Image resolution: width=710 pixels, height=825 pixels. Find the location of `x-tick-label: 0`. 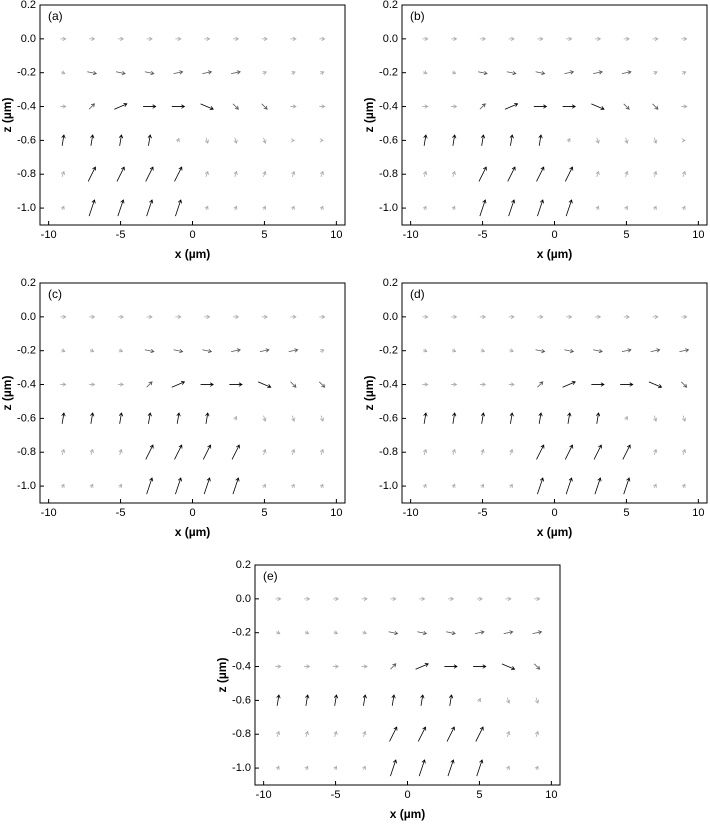

x-tick-label: 0 is located at coordinates (407, 795).